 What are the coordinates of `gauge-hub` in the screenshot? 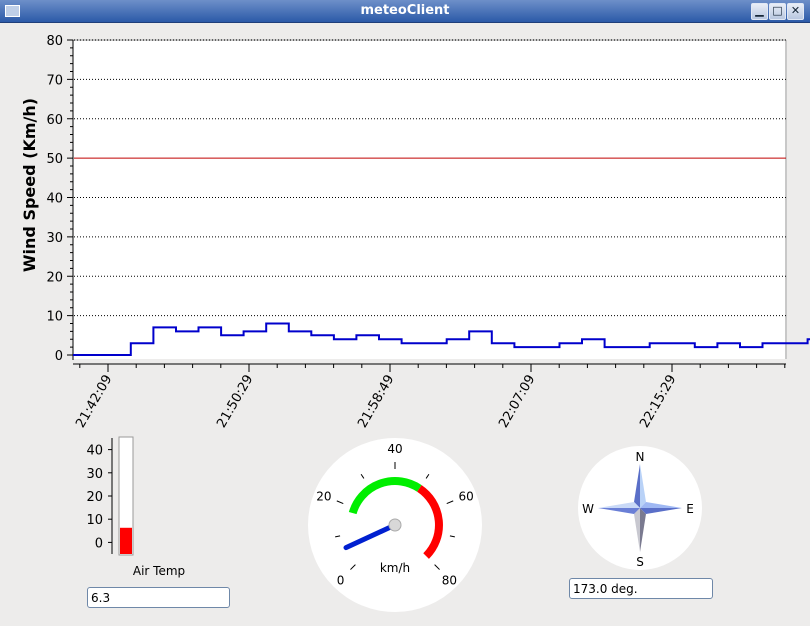 It's located at (395, 525).